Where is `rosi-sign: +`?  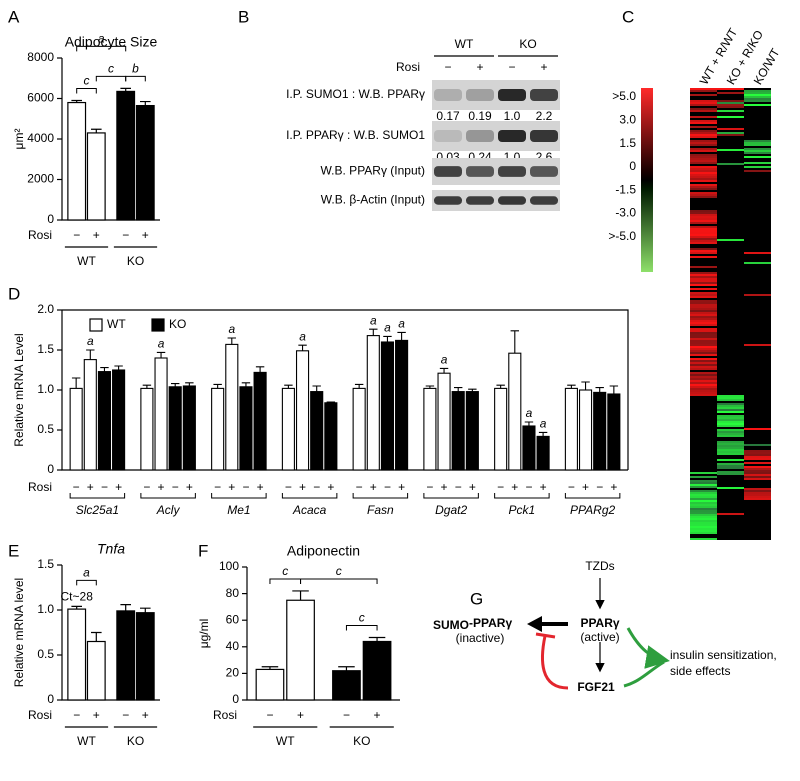
rosi-sign: + is located at coordinates (302, 487).